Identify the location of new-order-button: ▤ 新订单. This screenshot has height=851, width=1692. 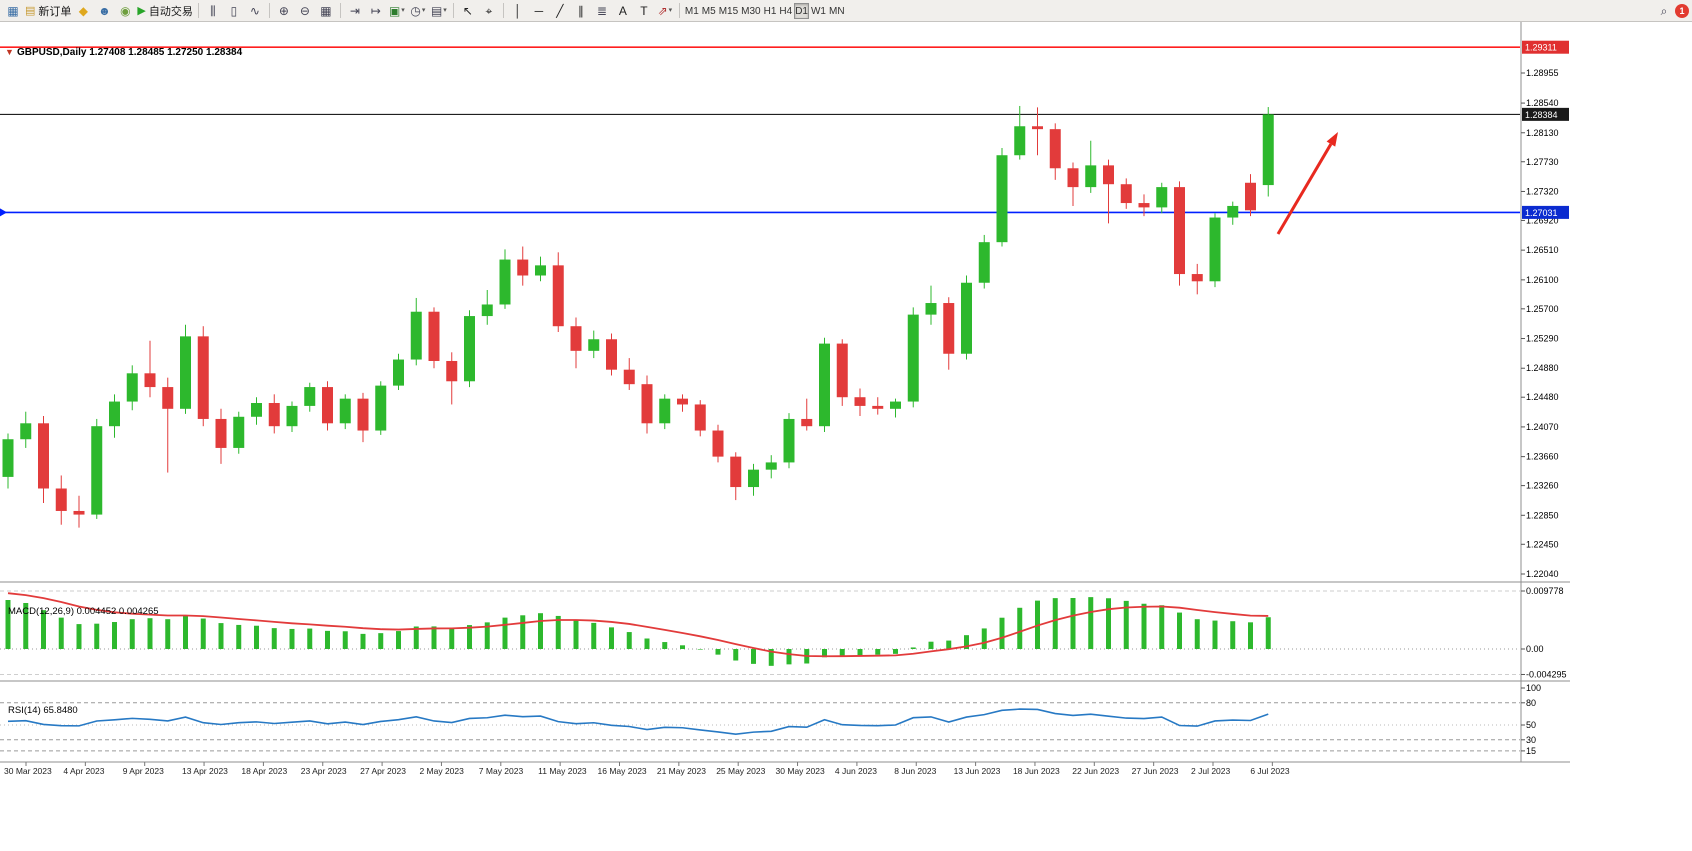
(48, 11).